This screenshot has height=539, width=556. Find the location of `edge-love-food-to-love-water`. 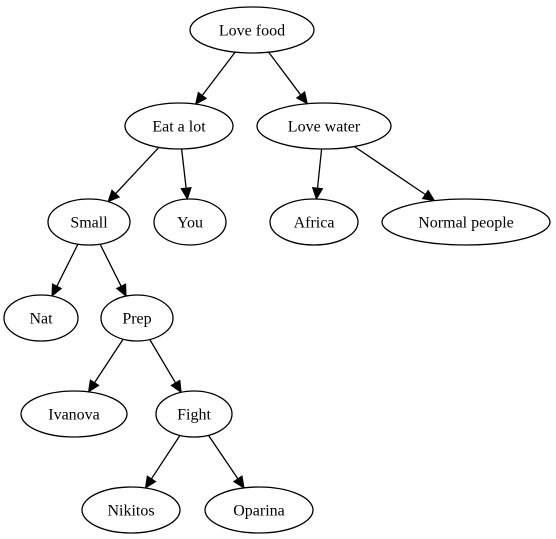

edge-love-food-to-love-water is located at coordinates (288, 78).